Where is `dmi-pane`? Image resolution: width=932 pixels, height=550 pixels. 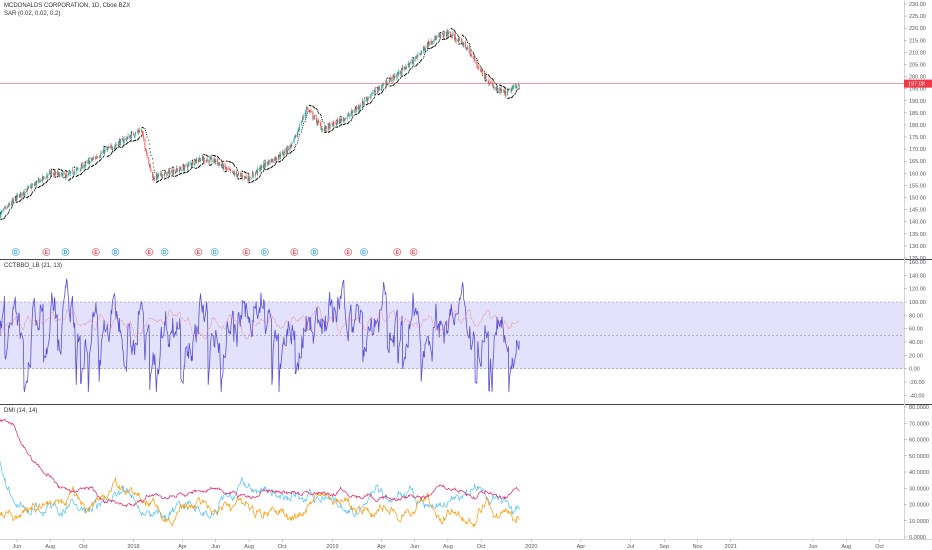
dmi-pane is located at coordinates (260, 473).